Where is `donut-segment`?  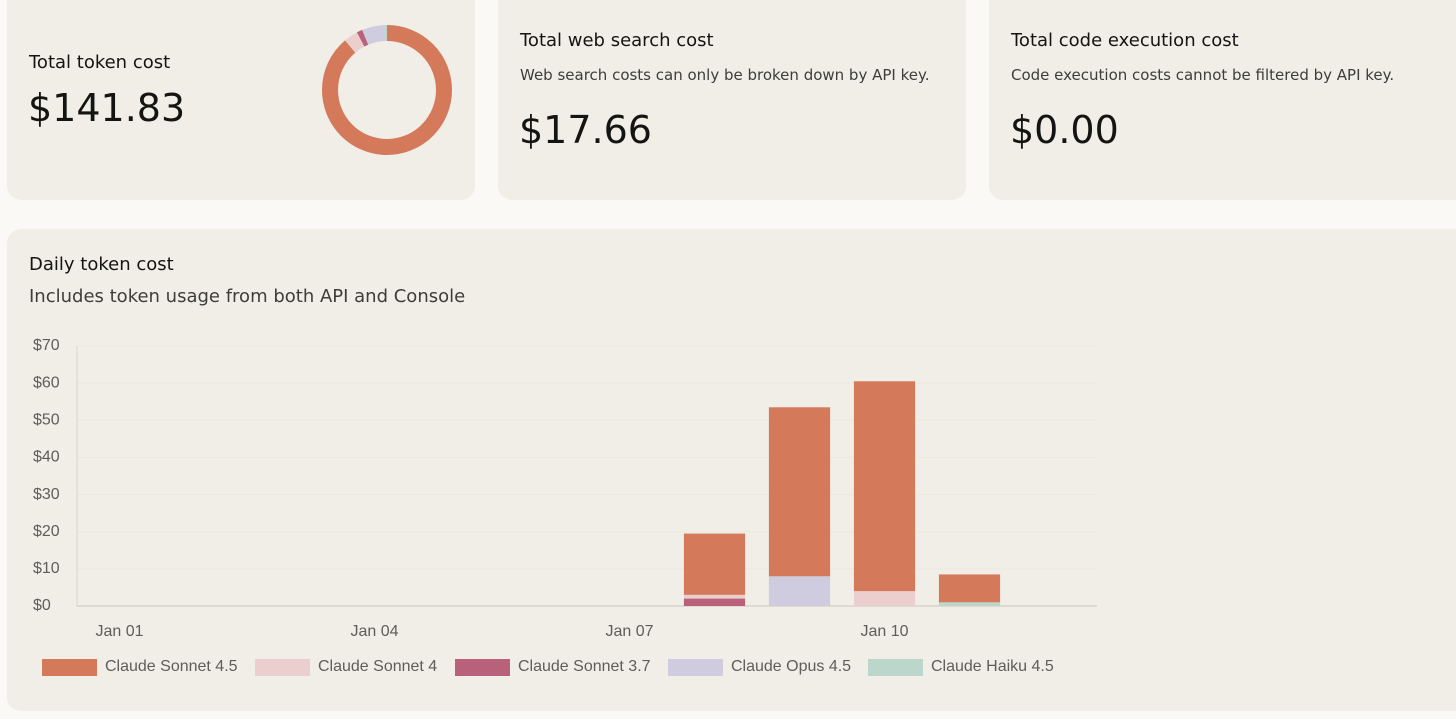
donut-segment is located at coordinates (387, 90).